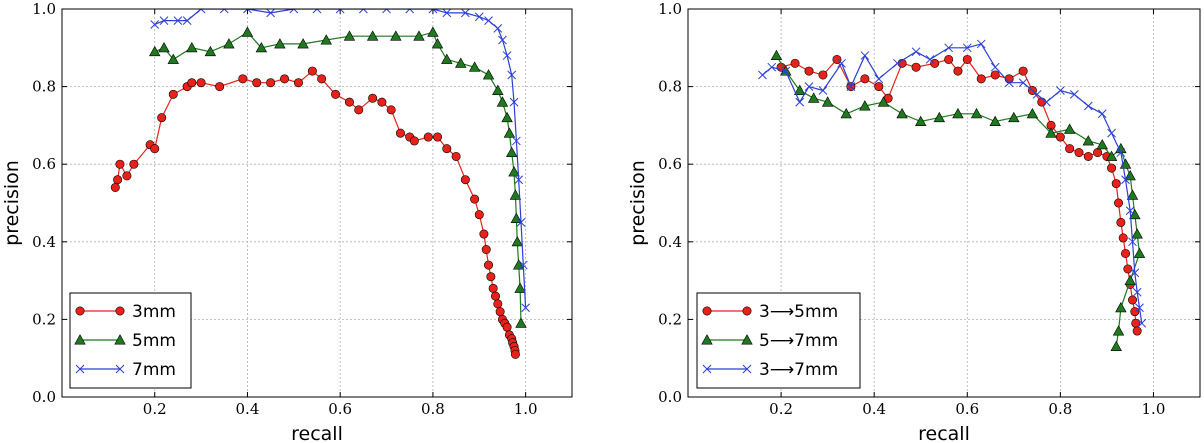 The image size is (1204, 443). I want to click on legend-label: 5⟶7mm, so click(798, 341).